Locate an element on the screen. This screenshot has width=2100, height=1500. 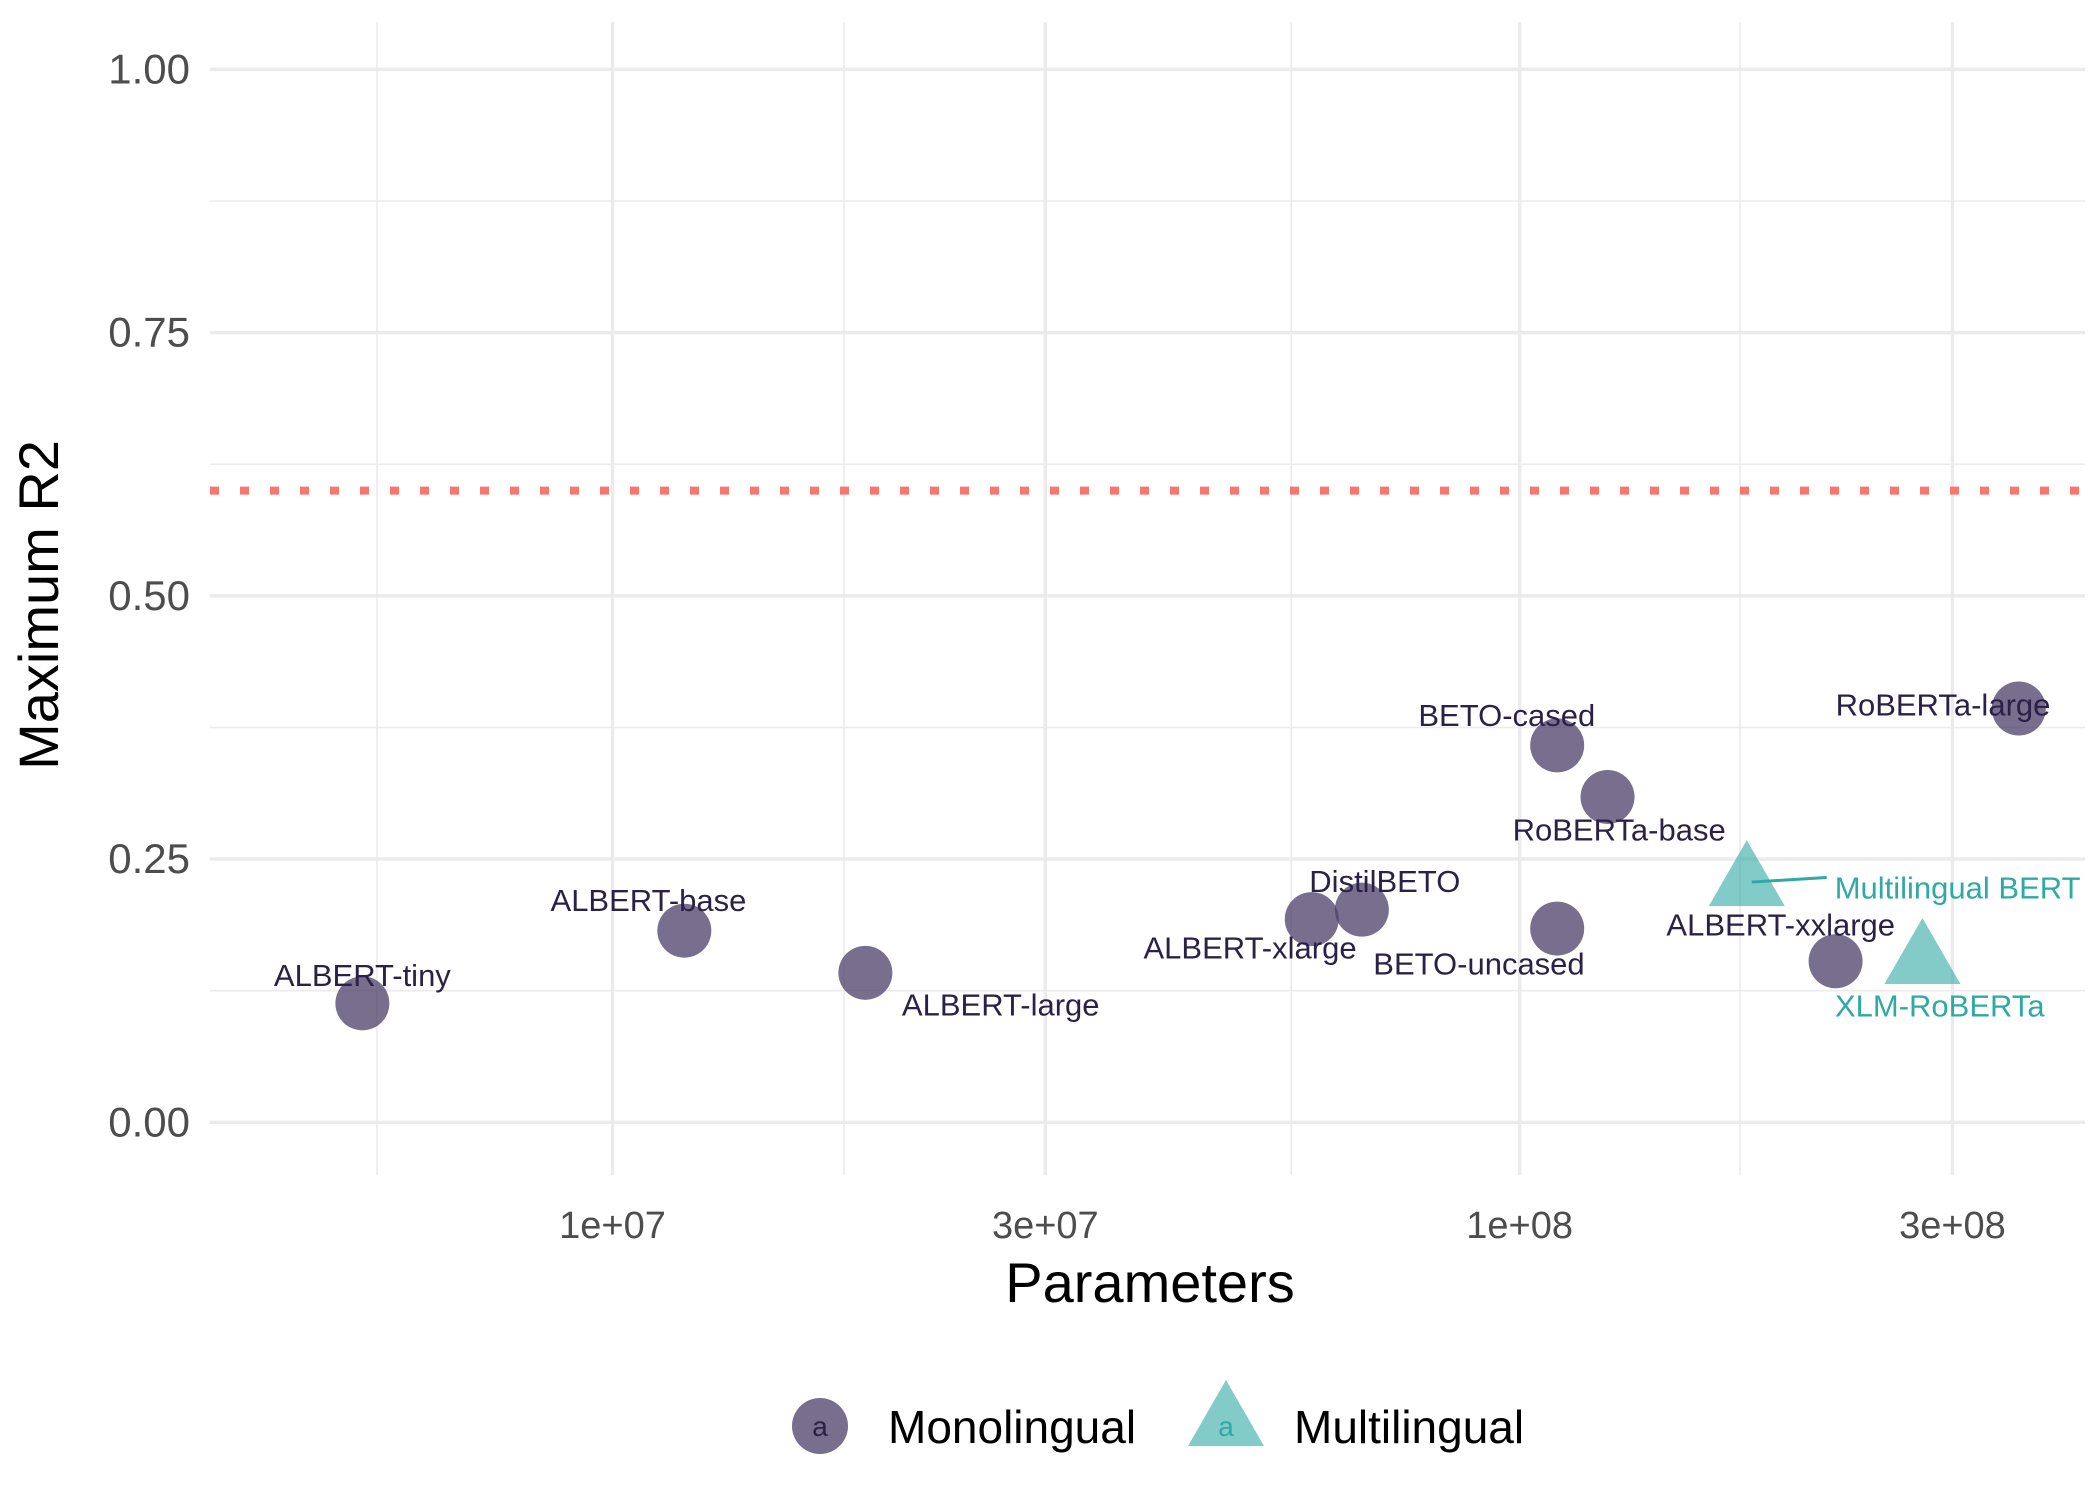
x-tick-label: 3e+08 is located at coordinates (1952, 1226).